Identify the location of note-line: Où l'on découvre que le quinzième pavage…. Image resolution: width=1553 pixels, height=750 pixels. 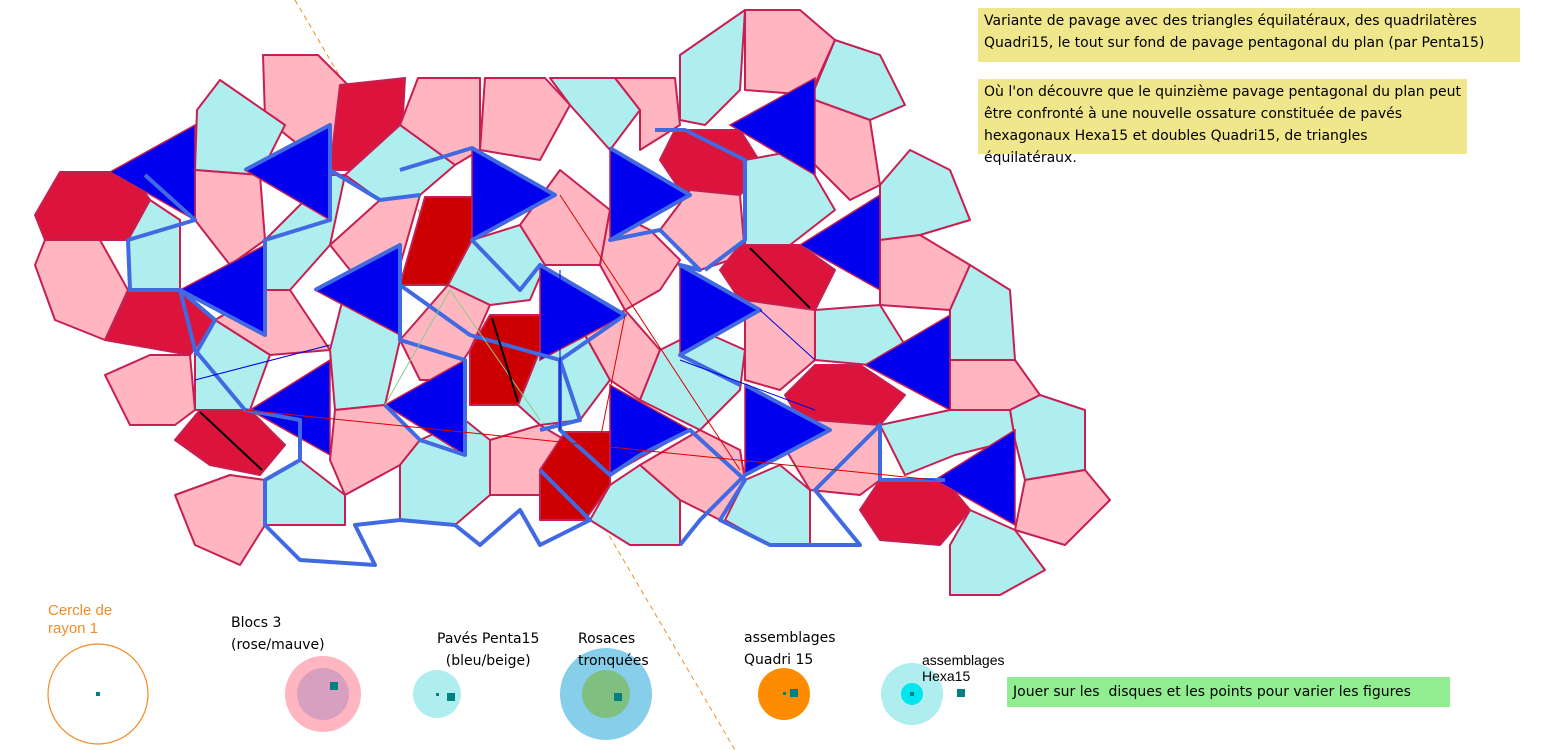
(1222, 92).